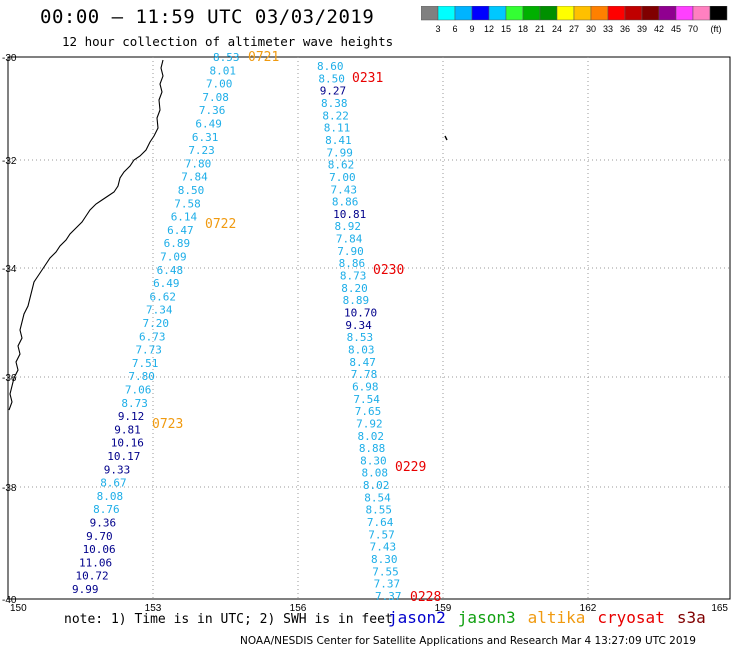 The height and width of the screenshot is (650, 740). What do you see at coordinates (691, 617) in the screenshot?
I see `legend-s3a: s3a` at bounding box center [691, 617].